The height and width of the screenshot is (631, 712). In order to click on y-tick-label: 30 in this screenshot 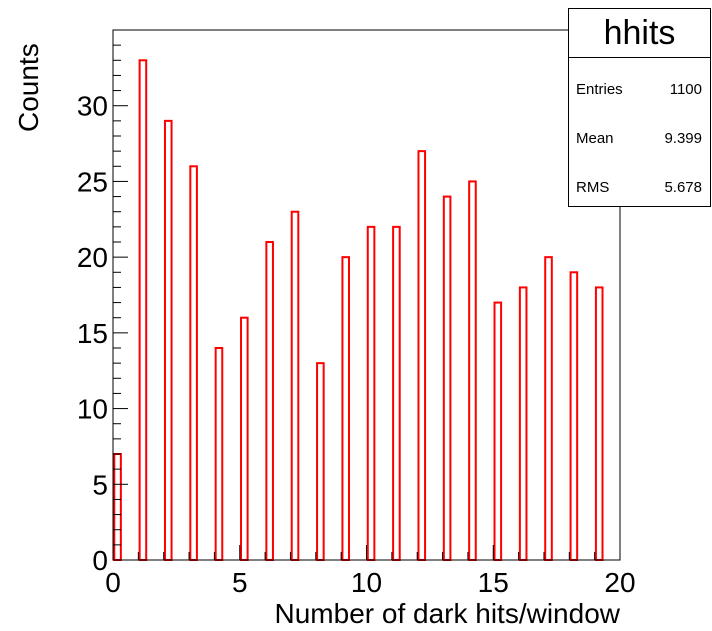, I will do `click(92, 106)`.